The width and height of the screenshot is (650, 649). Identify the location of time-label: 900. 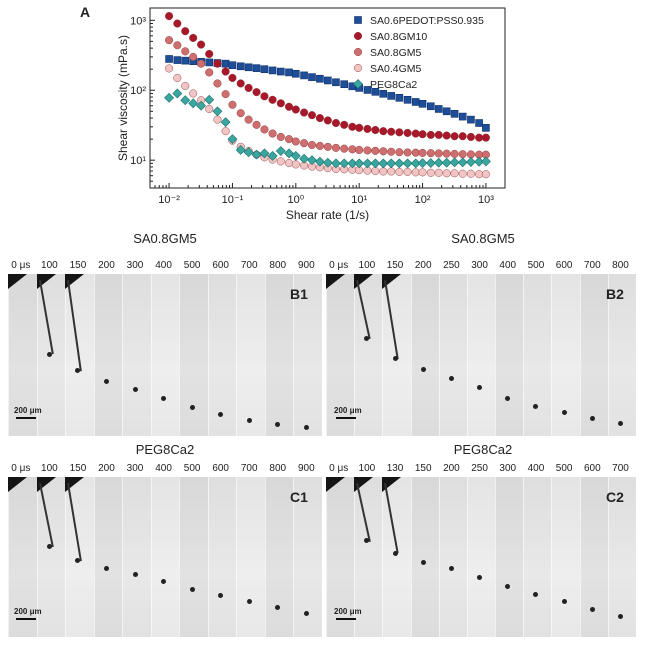
(306, 468).